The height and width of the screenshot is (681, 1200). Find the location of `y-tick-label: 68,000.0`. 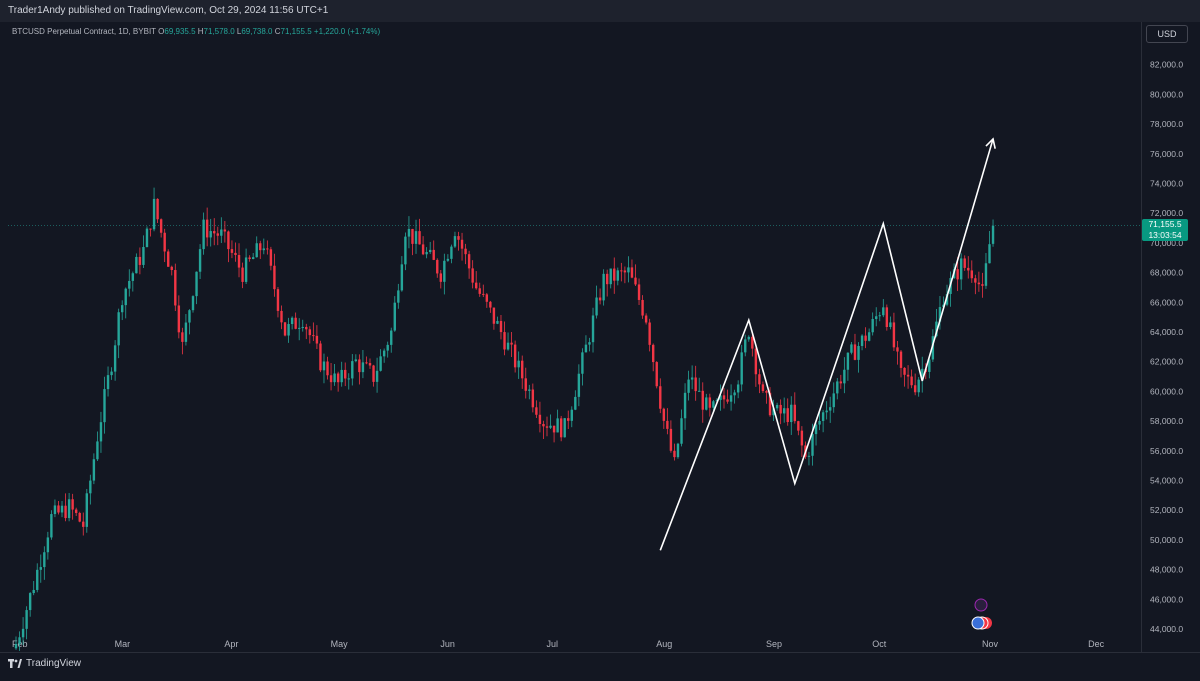

y-tick-label: 68,000.0 is located at coordinates (1166, 273).